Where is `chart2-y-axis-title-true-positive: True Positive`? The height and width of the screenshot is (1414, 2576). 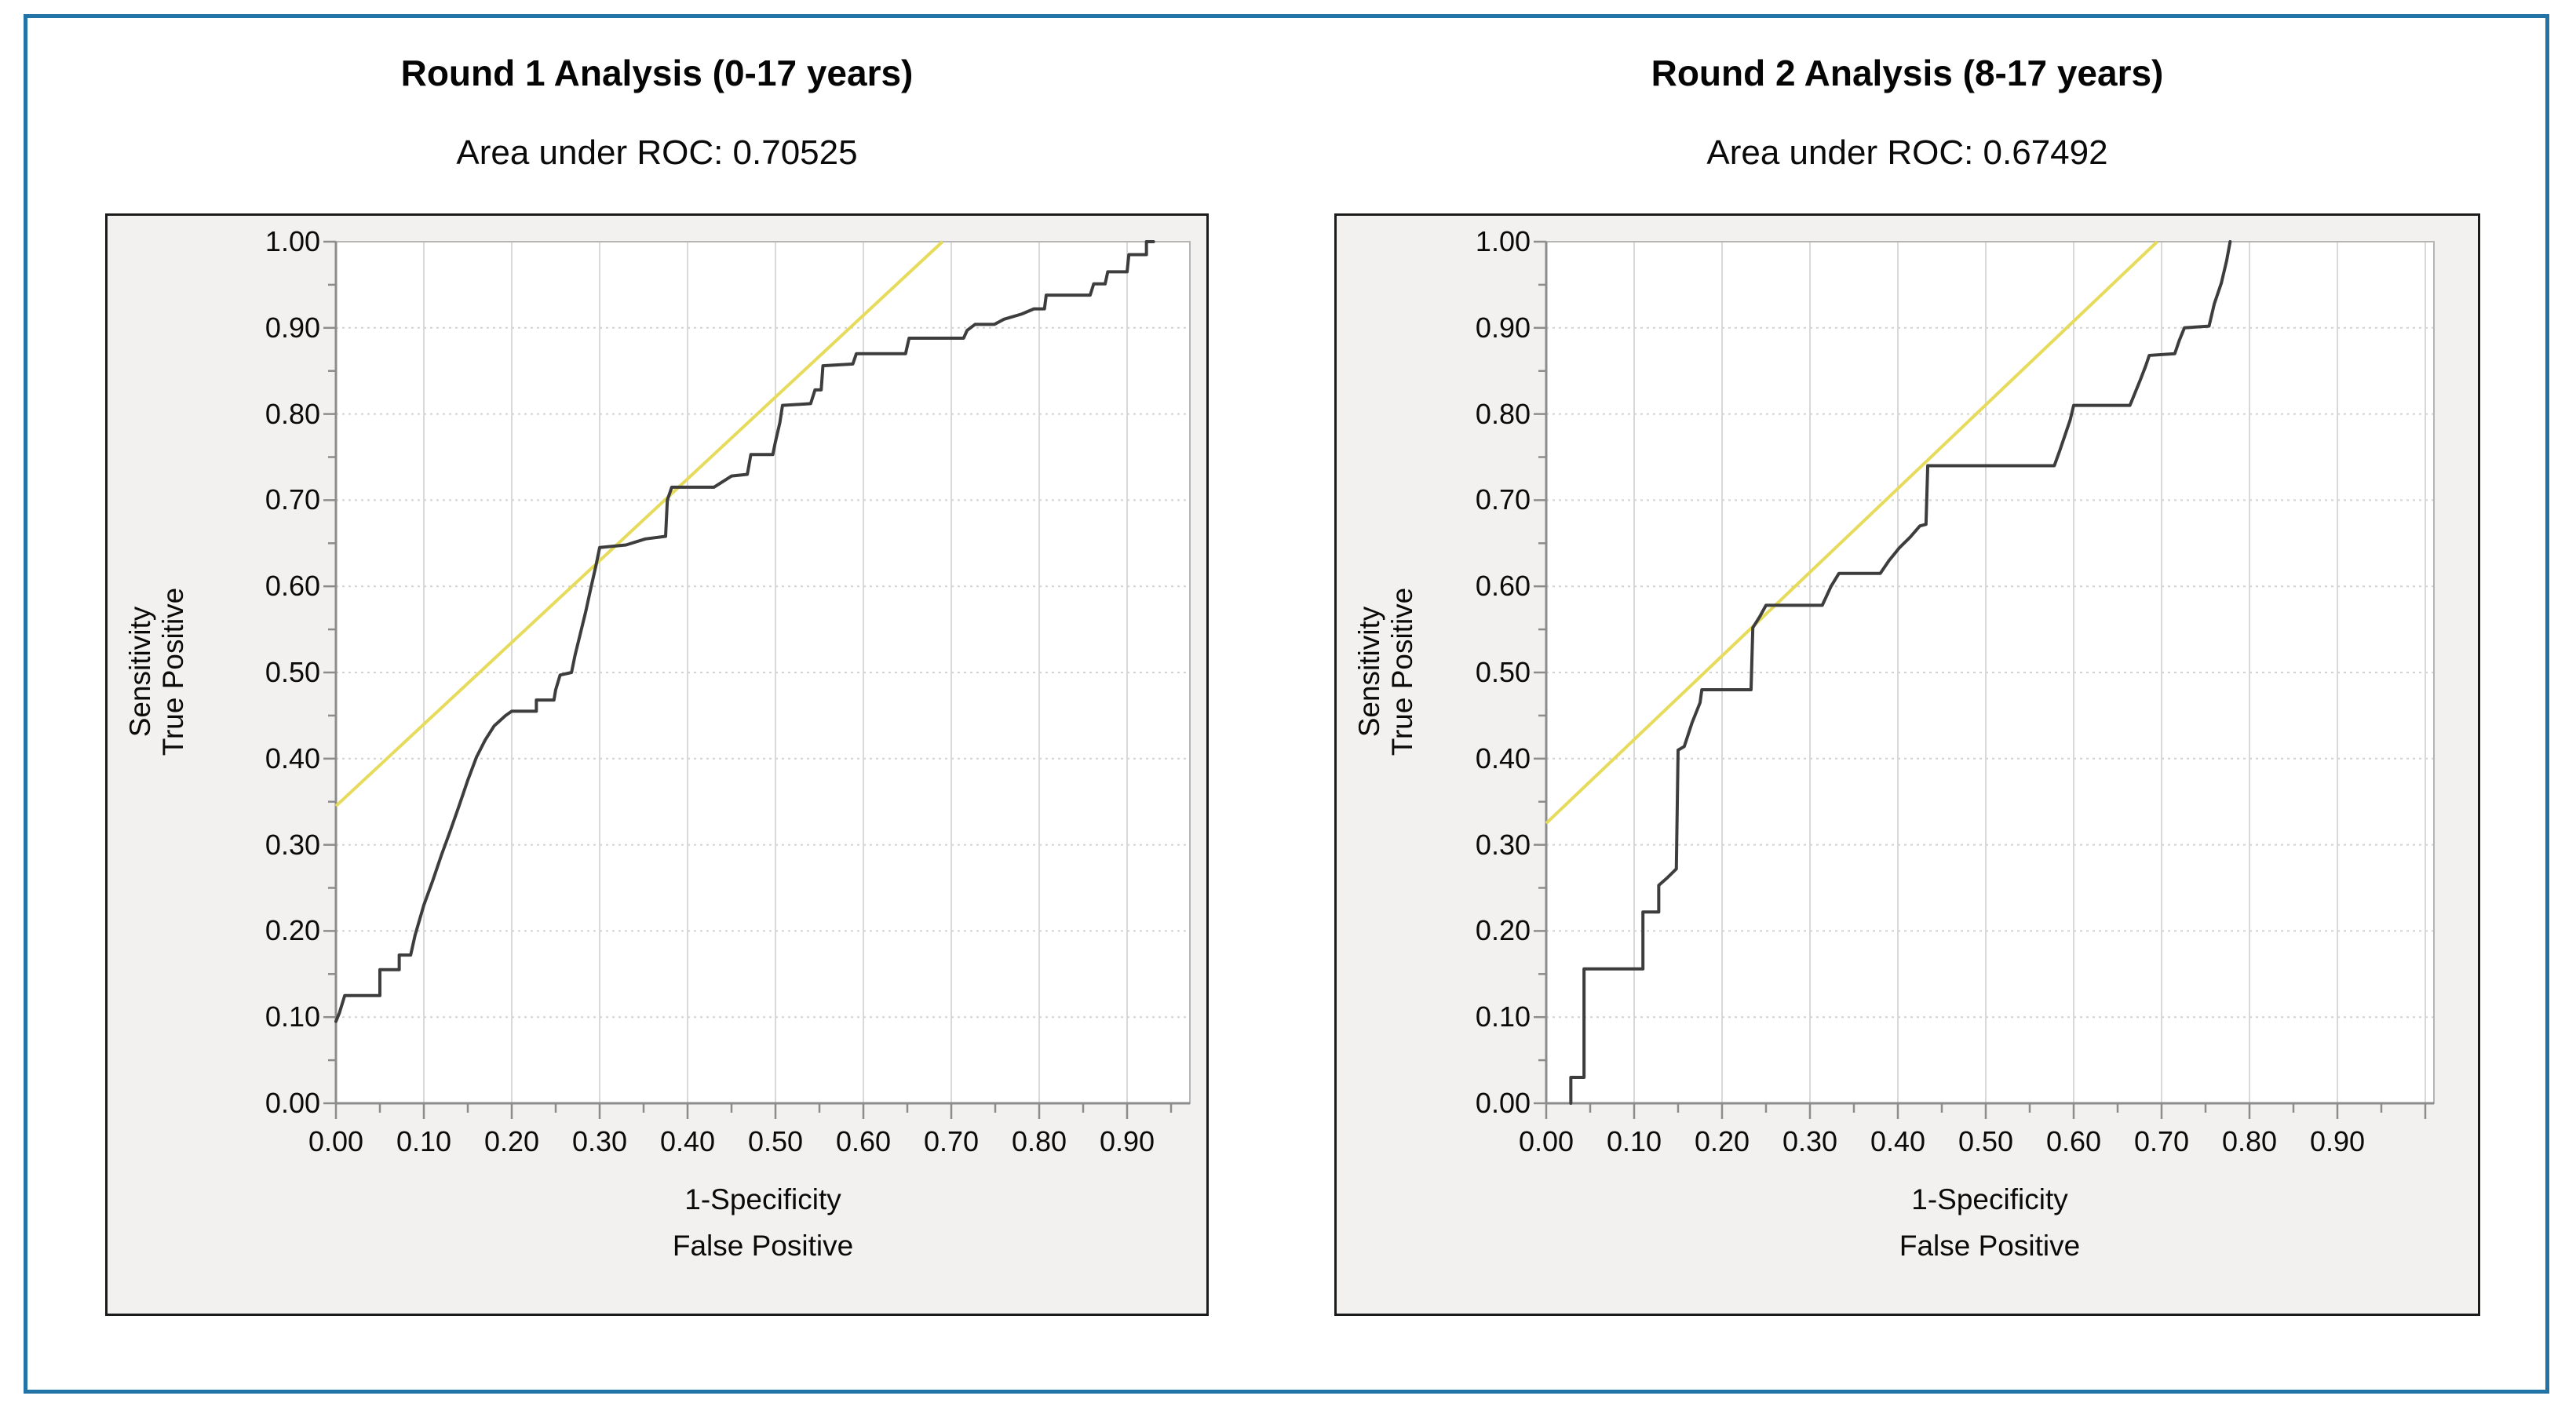
chart2-y-axis-title-true-positive: True Positive is located at coordinates (1402, 671).